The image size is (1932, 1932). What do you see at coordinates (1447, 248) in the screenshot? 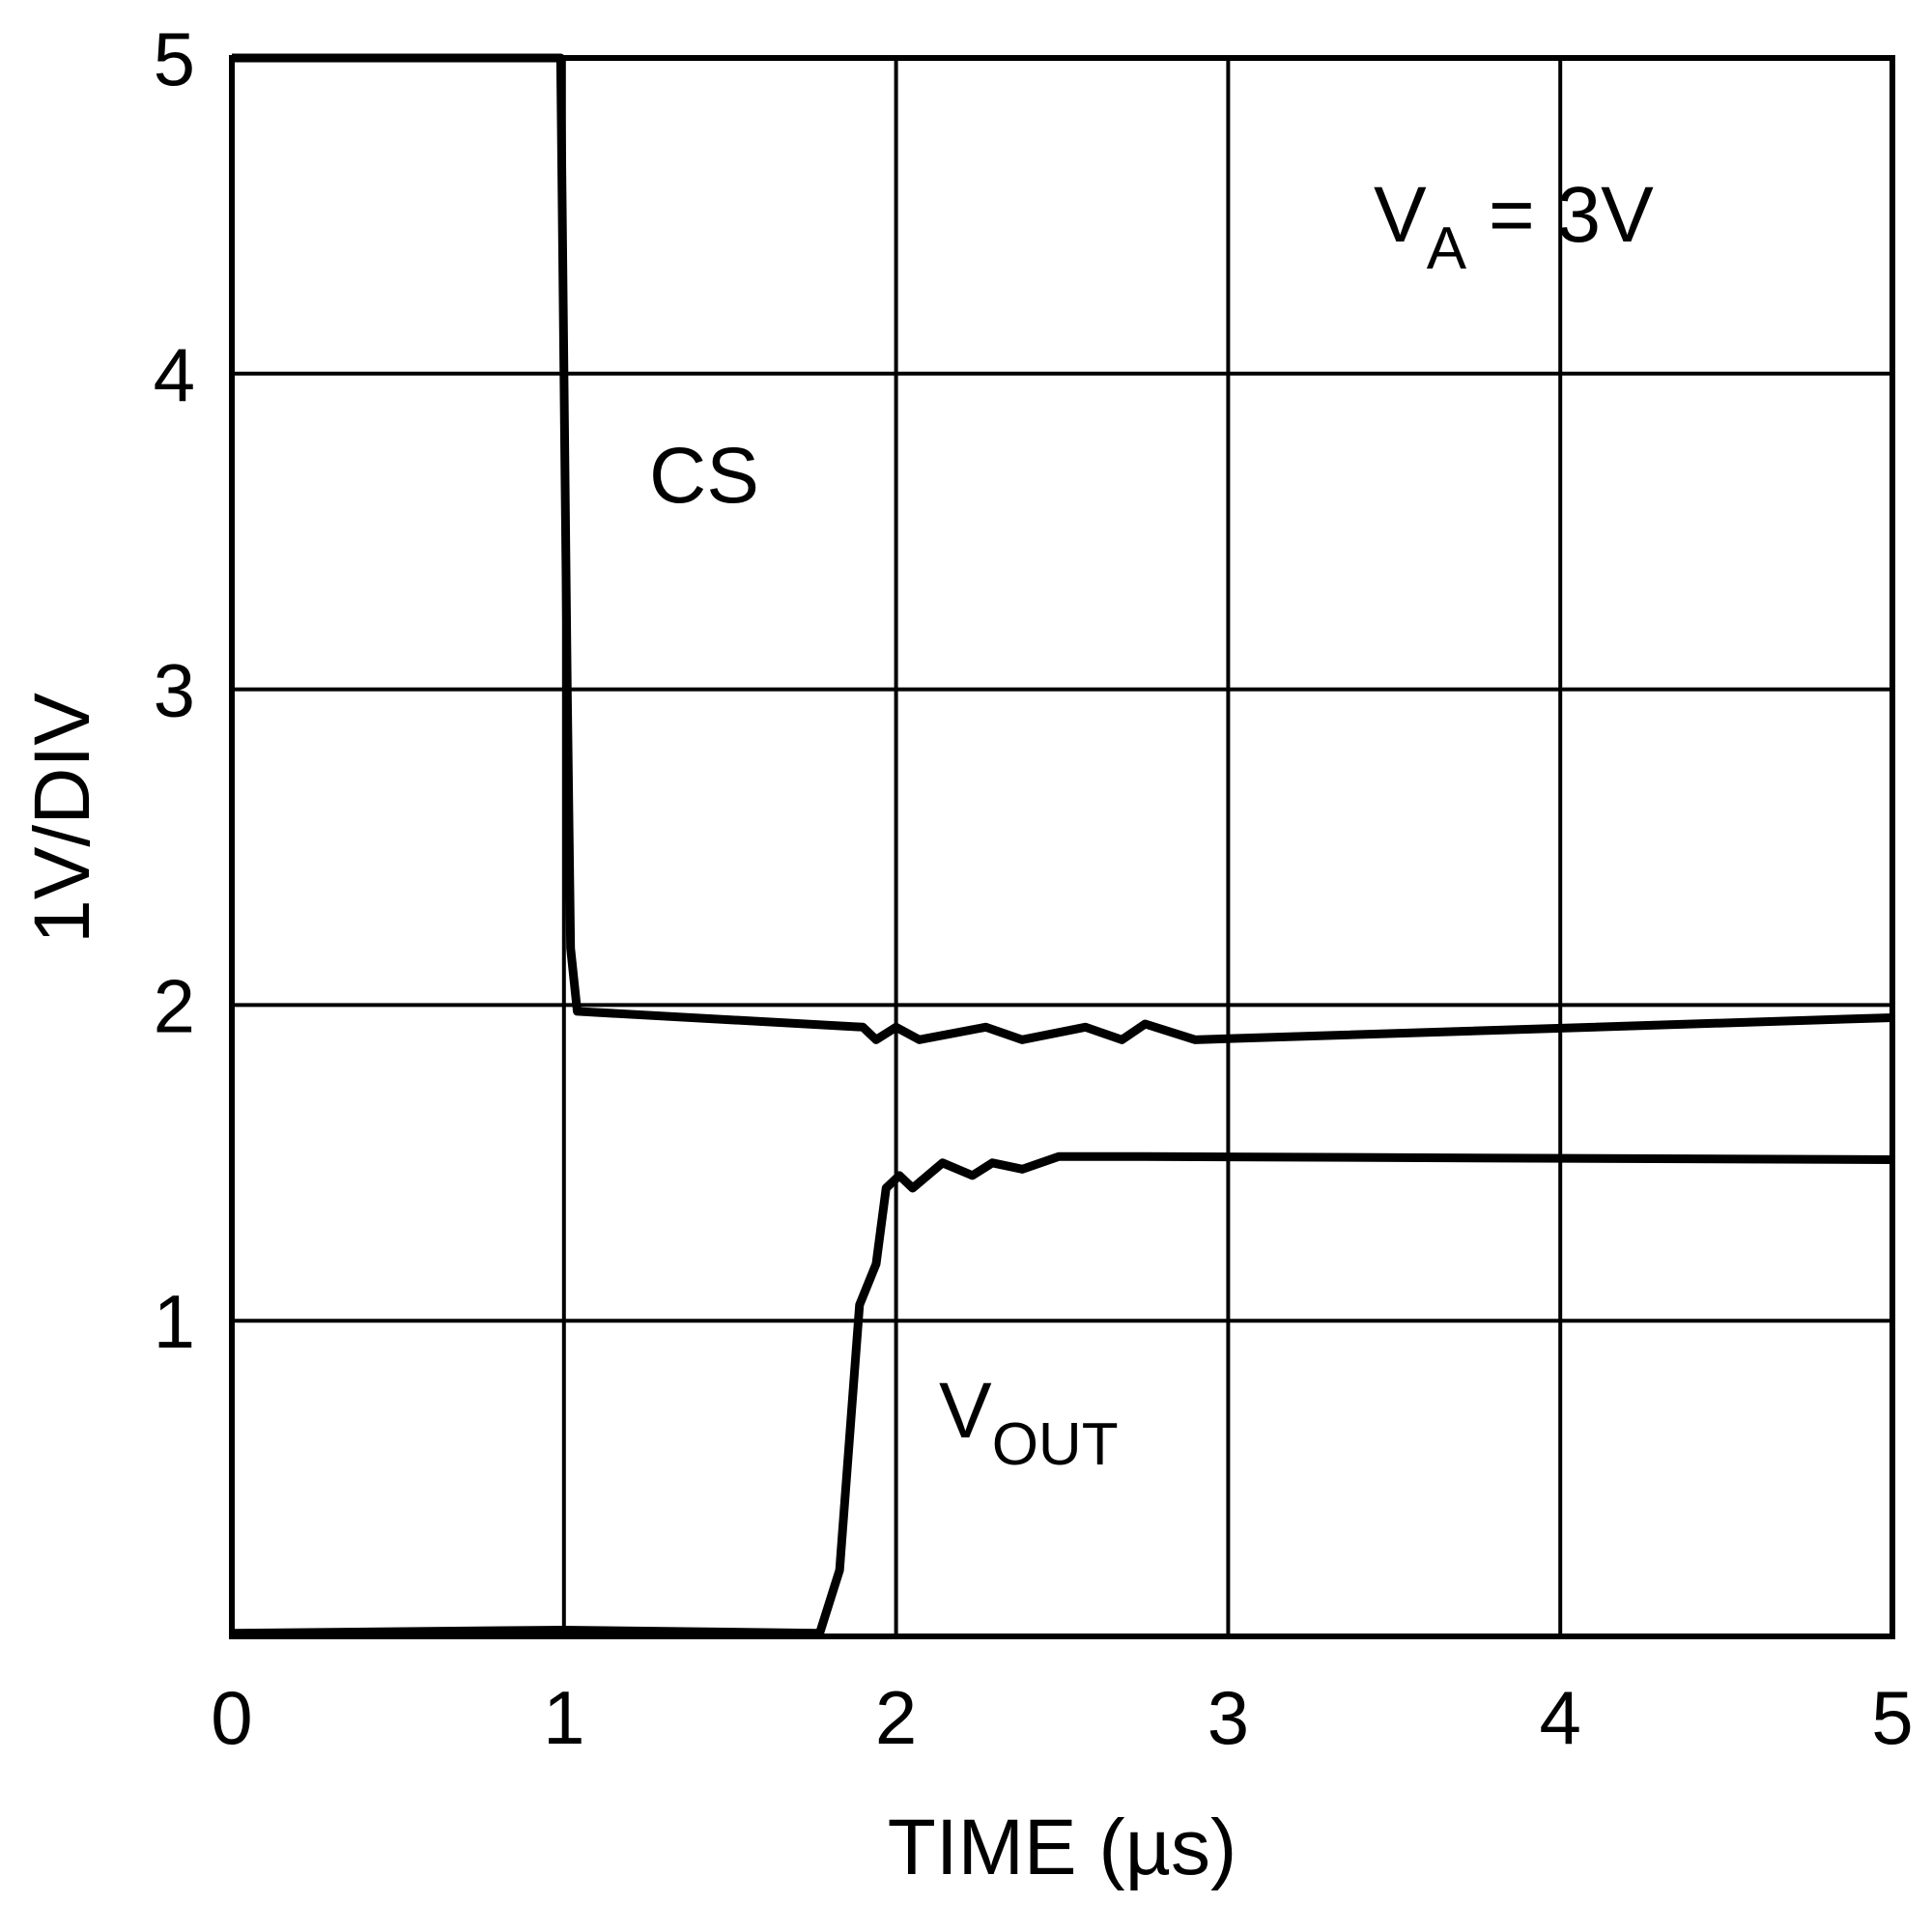
I see `annotation-subscript: A` at bounding box center [1447, 248].